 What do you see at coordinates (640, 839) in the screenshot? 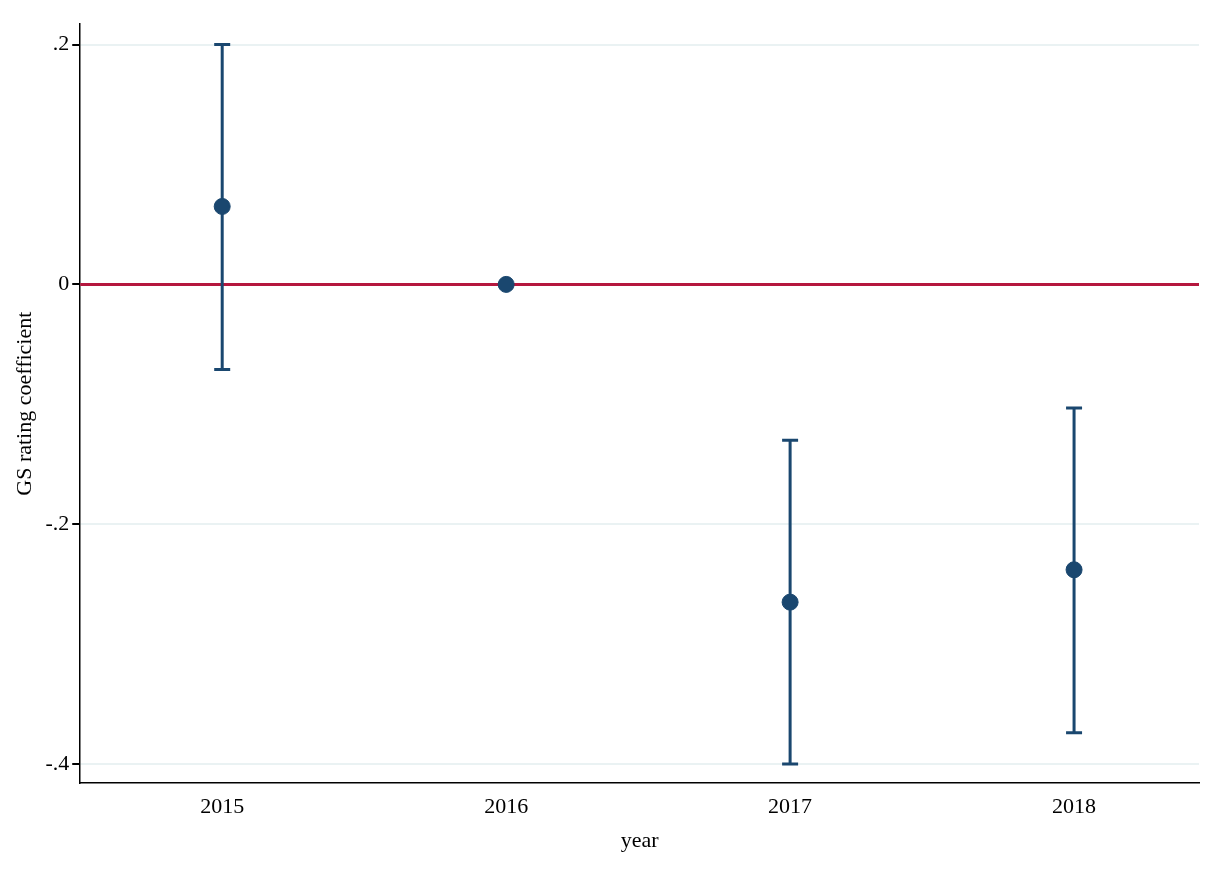
I see `x-axis-title: year` at bounding box center [640, 839].